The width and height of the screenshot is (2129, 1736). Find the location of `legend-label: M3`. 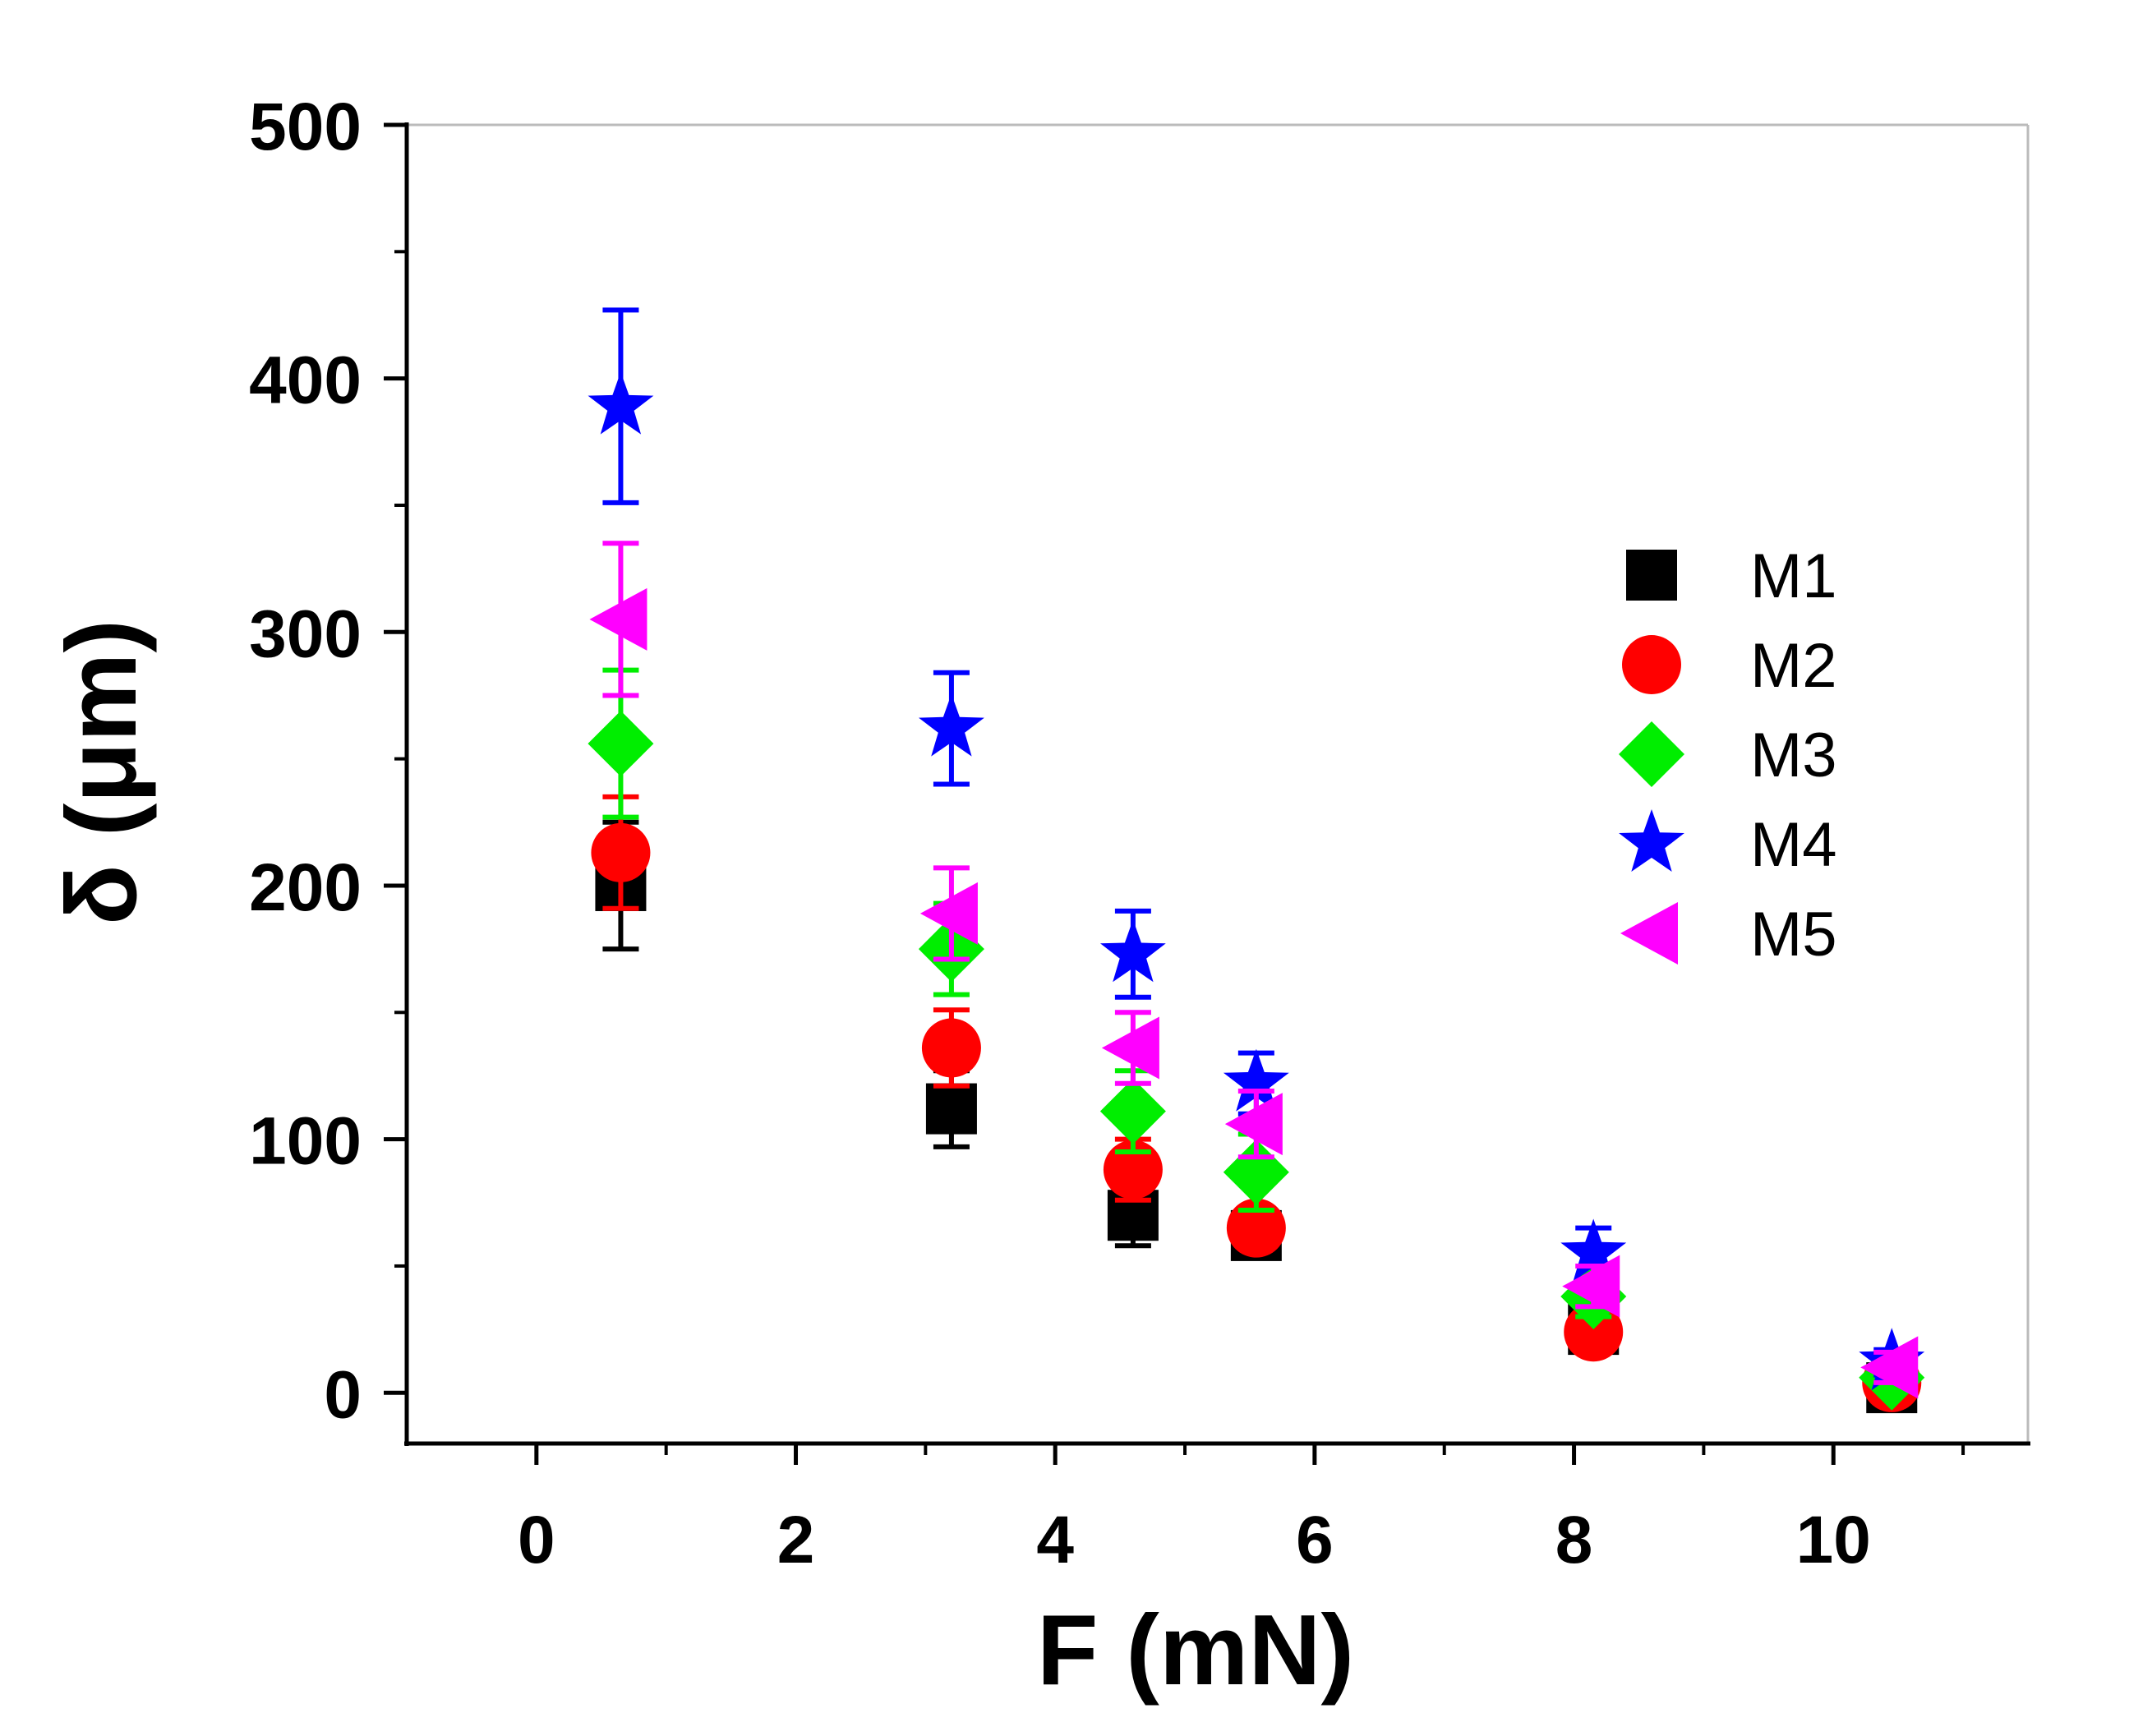

legend-label: M3 is located at coordinates (1794, 755).